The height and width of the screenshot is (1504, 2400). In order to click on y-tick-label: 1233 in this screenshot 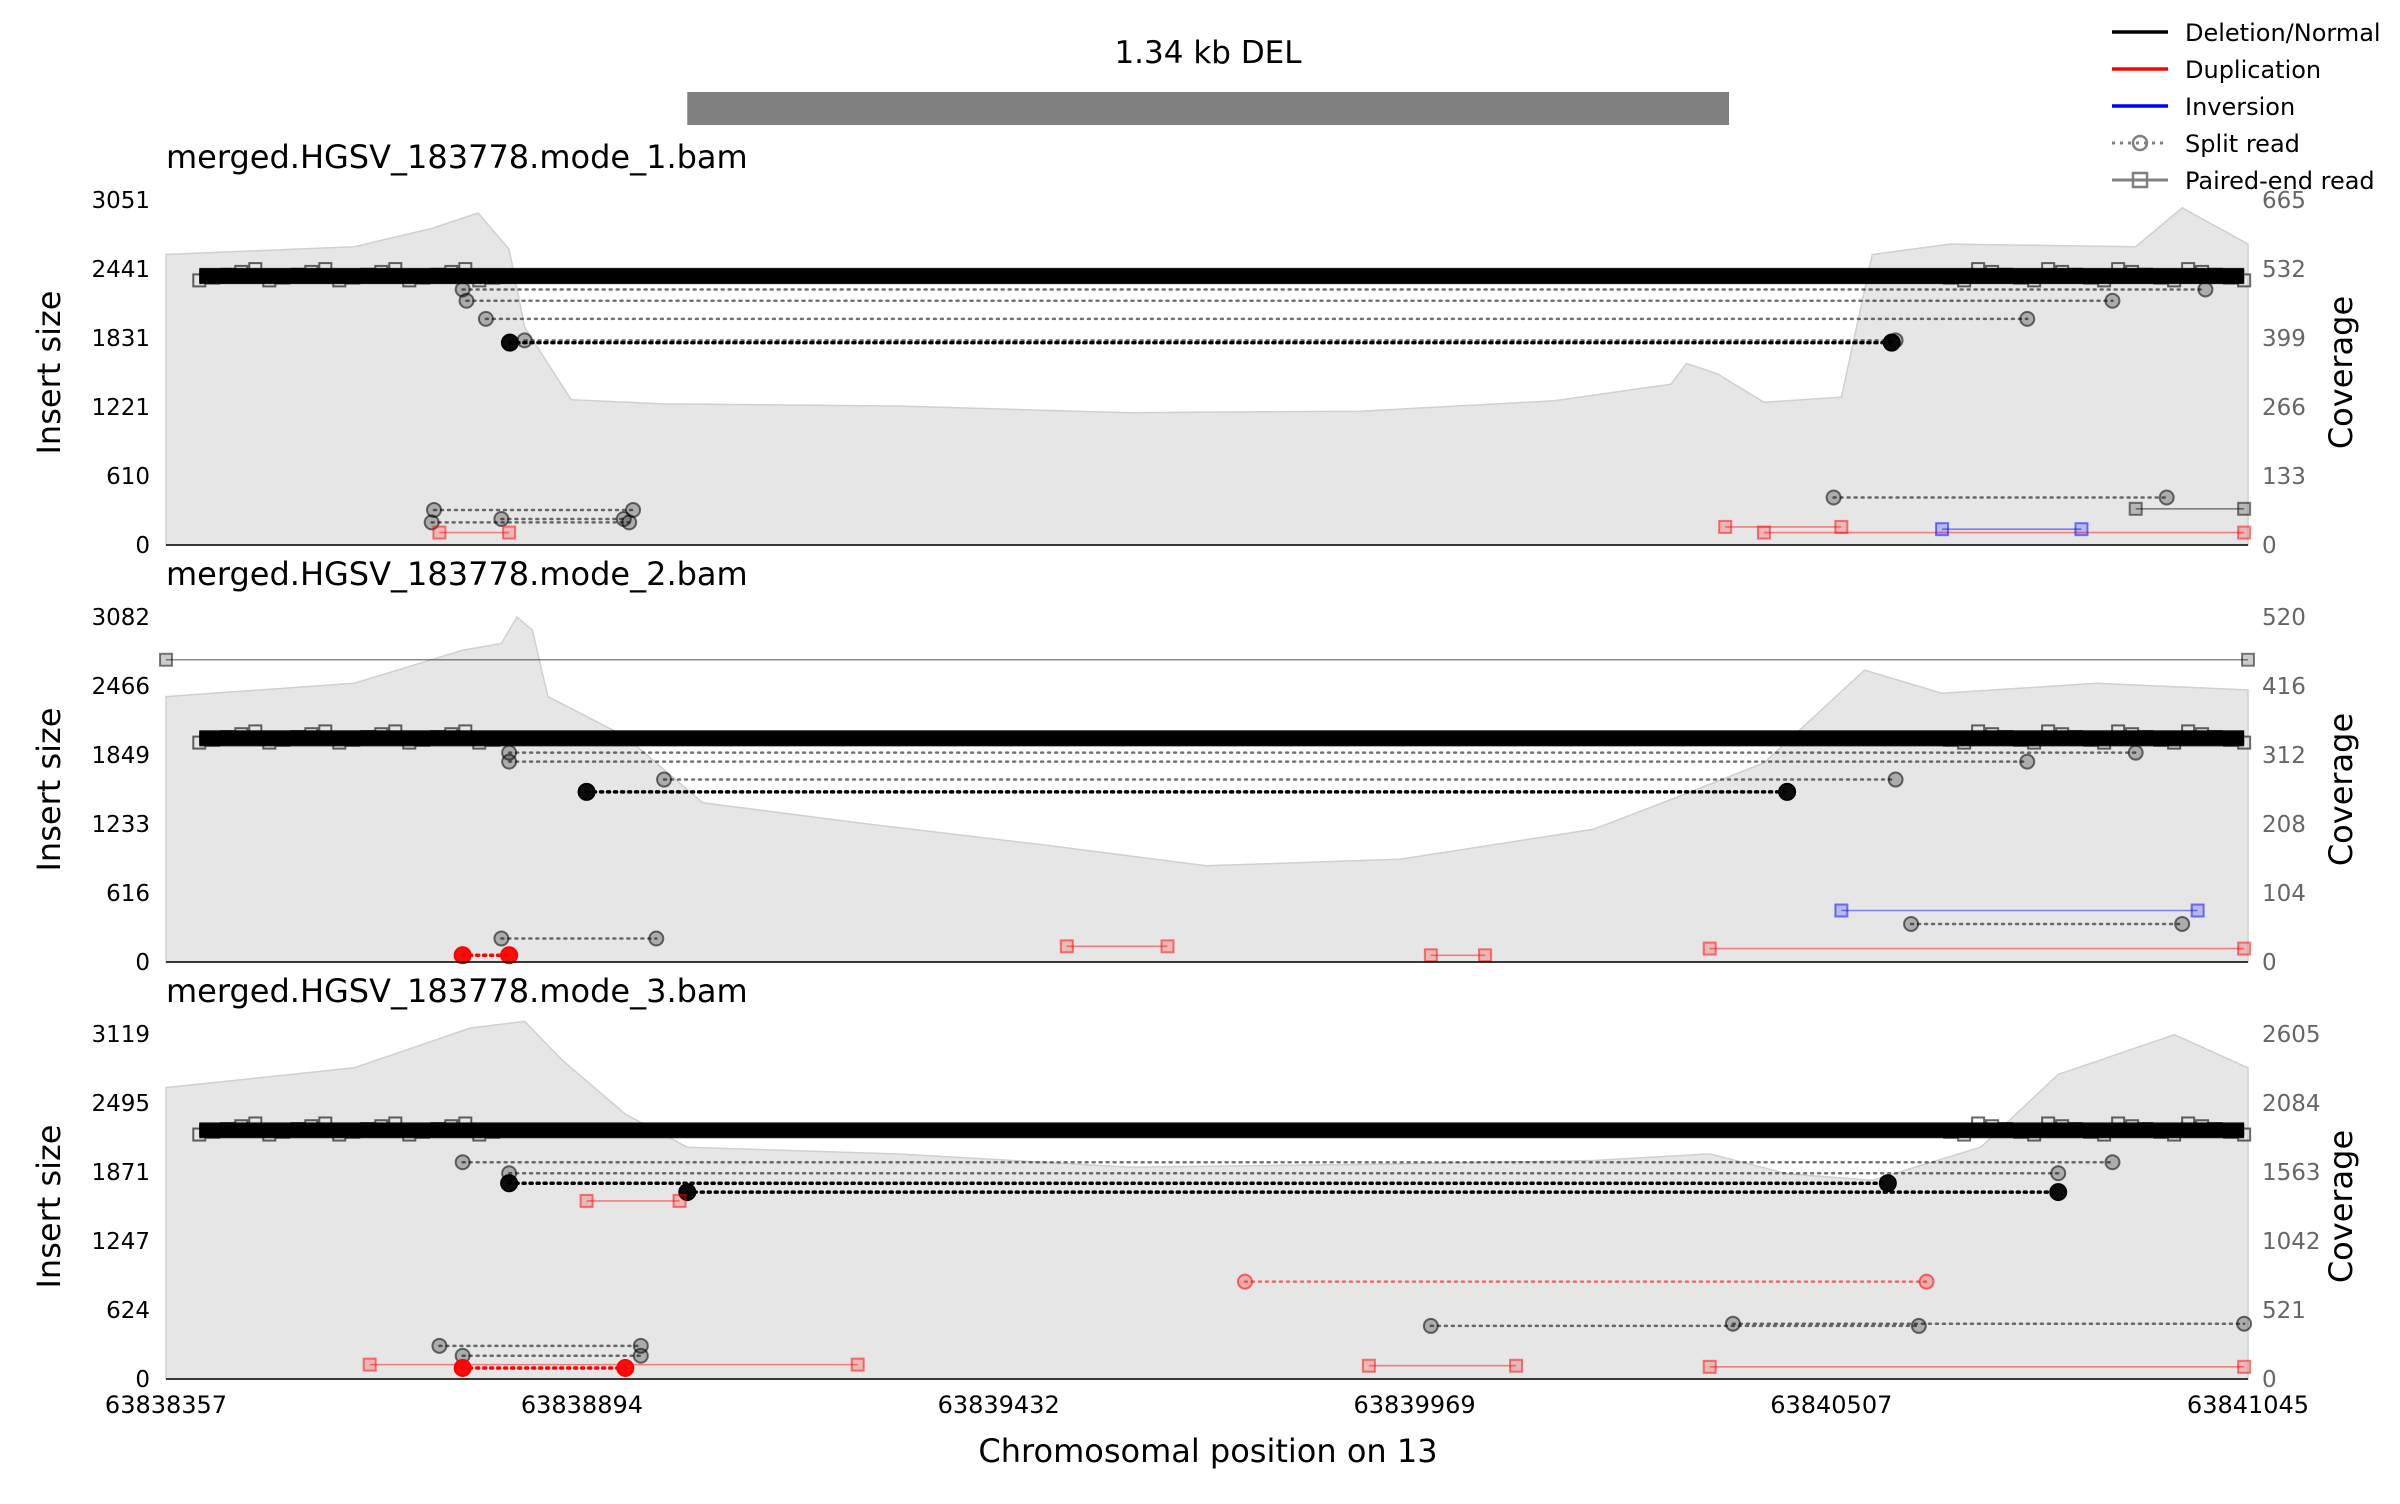, I will do `click(120, 825)`.